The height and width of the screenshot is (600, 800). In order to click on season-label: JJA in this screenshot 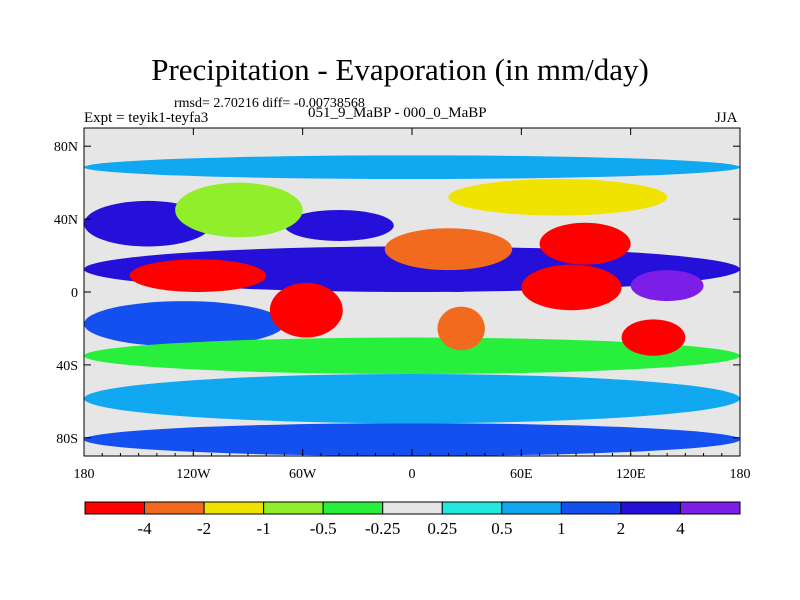, I will do `click(726, 118)`.